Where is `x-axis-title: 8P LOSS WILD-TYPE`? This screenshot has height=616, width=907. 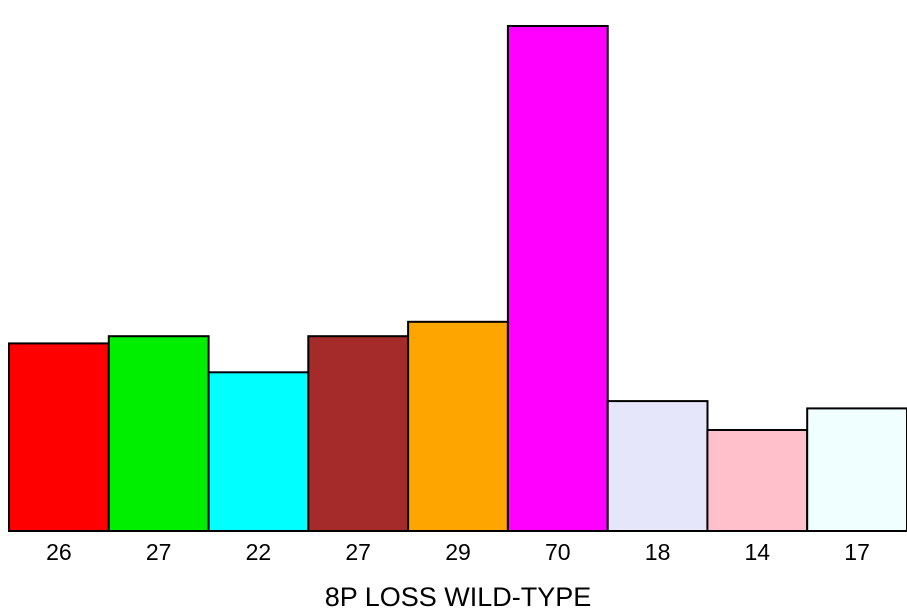
x-axis-title: 8P LOSS WILD-TYPE is located at coordinates (458, 597).